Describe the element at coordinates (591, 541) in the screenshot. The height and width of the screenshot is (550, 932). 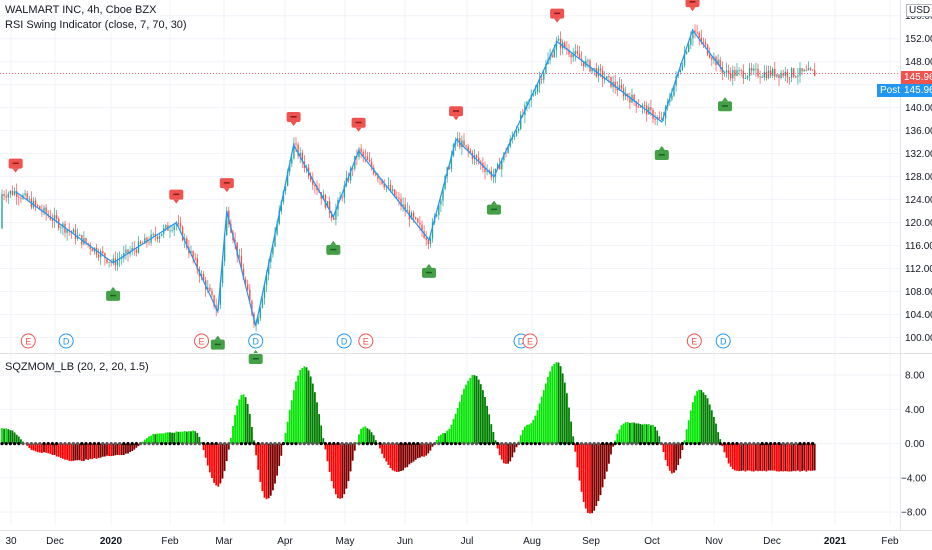
I see `time-tick-label: Sep` at that location.